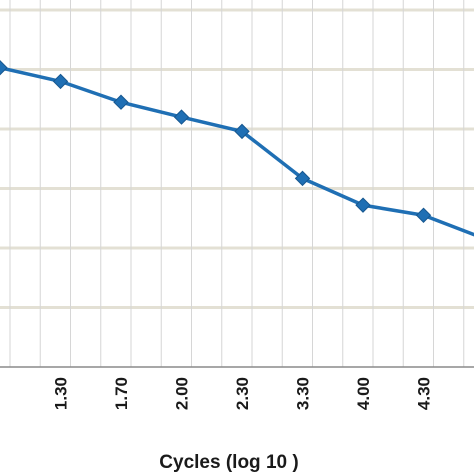  Describe the element at coordinates (363, 393) in the screenshot. I see `x-tick-label: 4.00` at that location.